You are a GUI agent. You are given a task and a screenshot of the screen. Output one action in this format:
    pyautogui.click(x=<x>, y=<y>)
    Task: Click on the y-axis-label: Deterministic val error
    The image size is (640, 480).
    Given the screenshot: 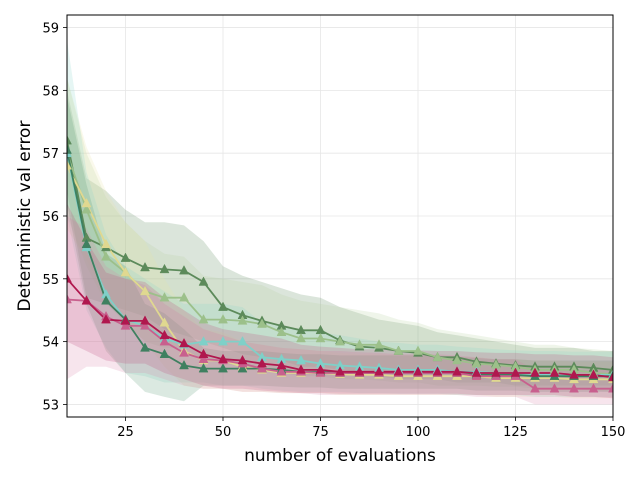 What is the action you would take?
    pyautogui.click(x=25, y=216)
    